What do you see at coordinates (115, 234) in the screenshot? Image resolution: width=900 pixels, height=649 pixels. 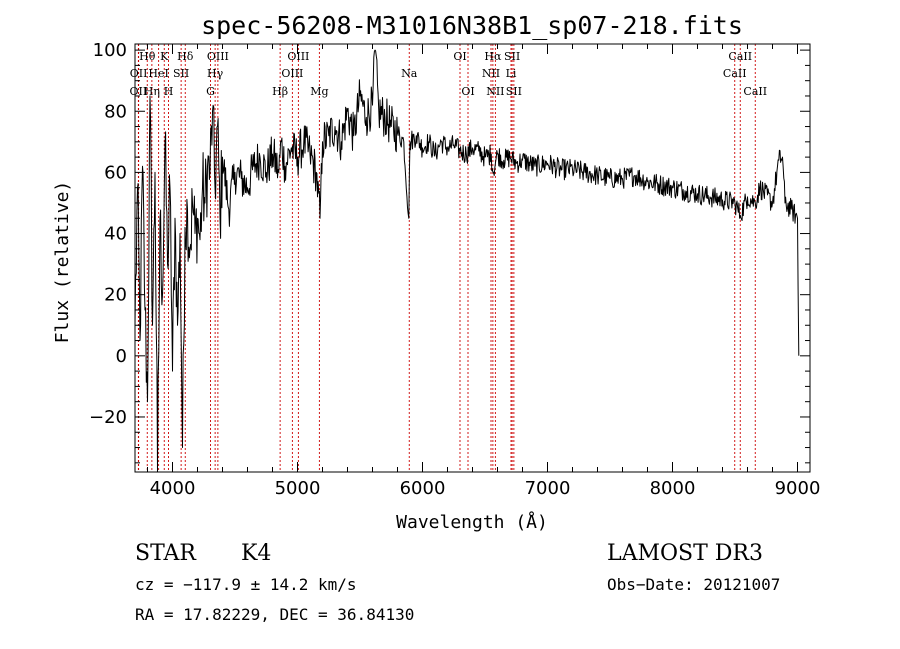 I see `y-tick-label-40: 40` at bounding box center [115, 234].